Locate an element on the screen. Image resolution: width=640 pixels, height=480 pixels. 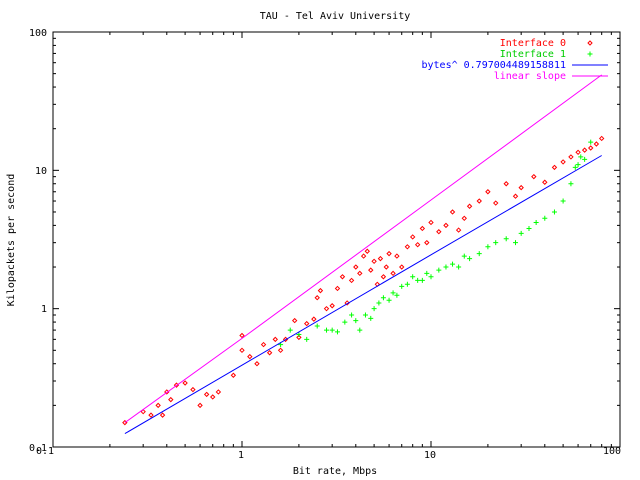
legend-label-interface-0: Interface 0 is located at coordinates (533, 43).